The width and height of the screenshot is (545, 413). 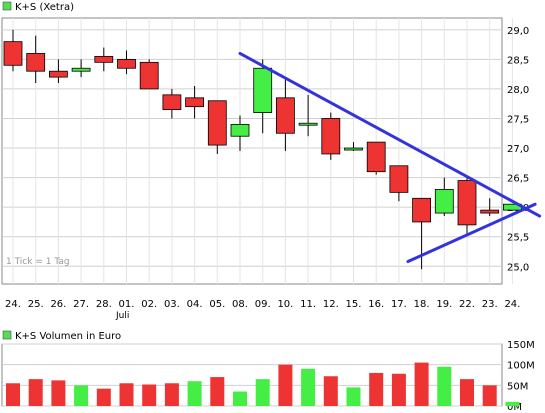 What do you see at coordinates (518, 267) in the screenshot?
I see `price-y-tick-label: 25,0` at bounding box center [518, 267].